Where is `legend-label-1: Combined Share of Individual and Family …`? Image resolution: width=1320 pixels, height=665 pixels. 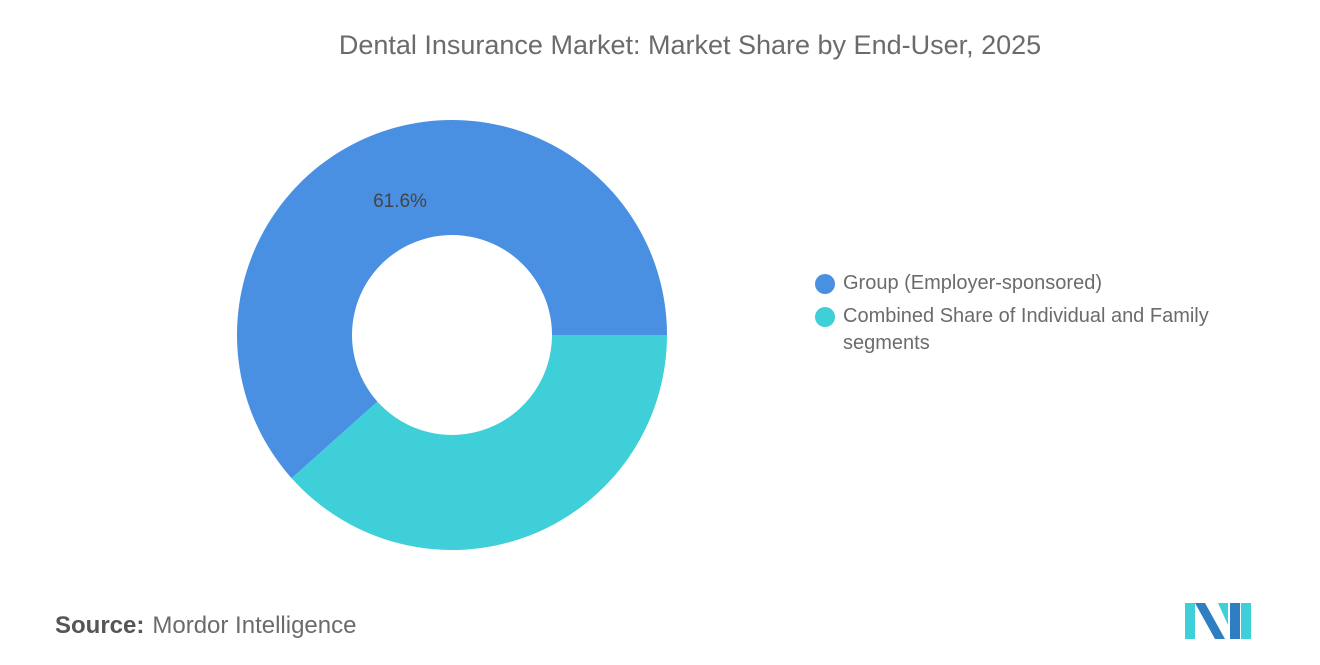
legend-label-1: Combined Share of Individual and Family … is located at coordinates (1026, 329).